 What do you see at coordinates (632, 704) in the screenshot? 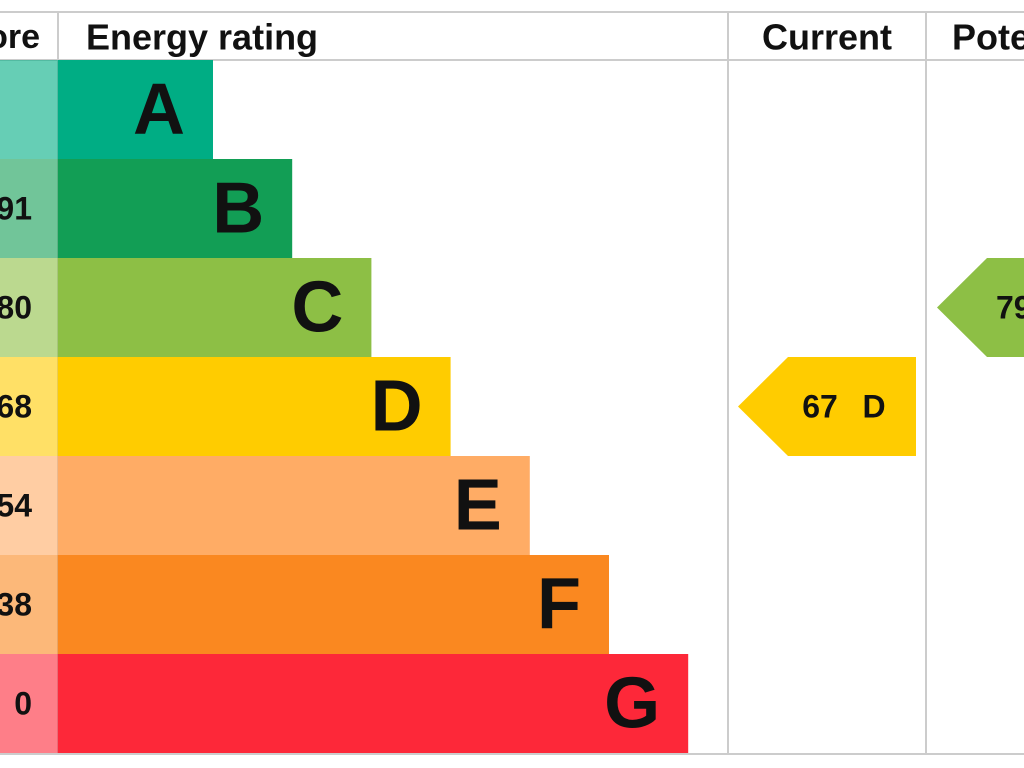
I see `rating-letter: G` at bounding box center [632, 704].